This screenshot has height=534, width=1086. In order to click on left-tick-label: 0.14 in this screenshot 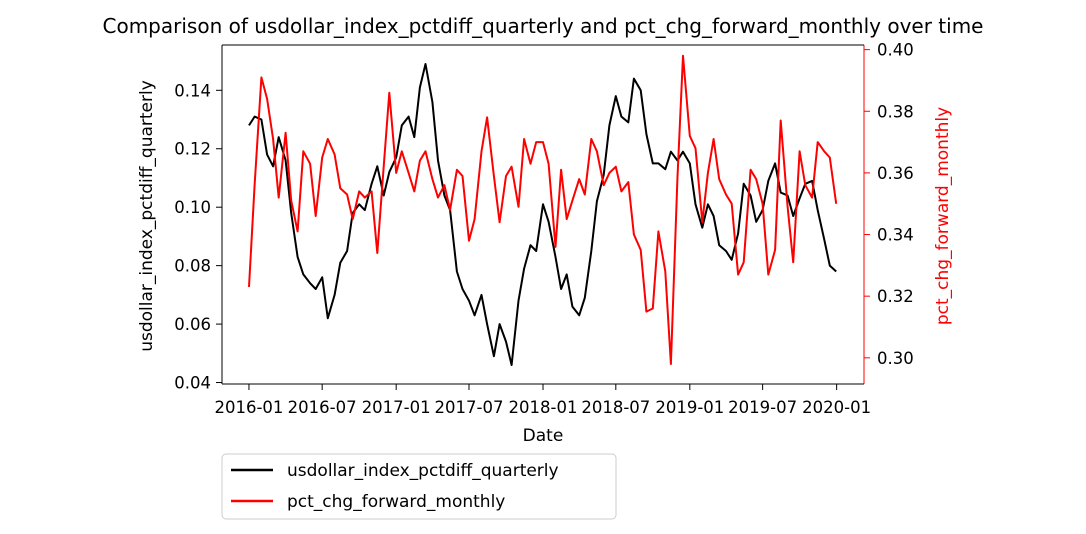, I will do `click(192, 90)`.